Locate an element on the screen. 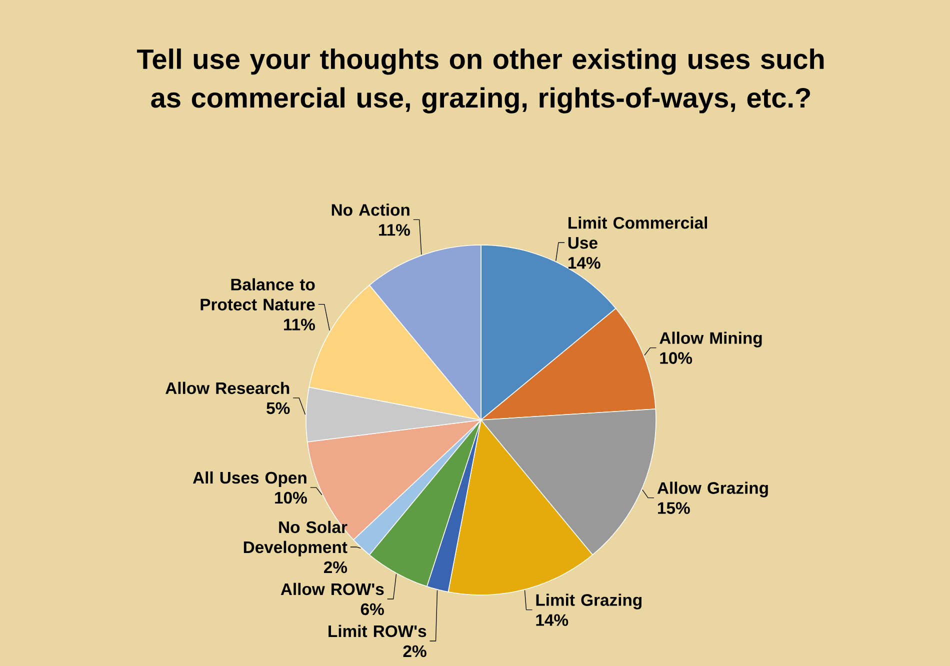  data-label: 15% is located at coordinates (674, 508).